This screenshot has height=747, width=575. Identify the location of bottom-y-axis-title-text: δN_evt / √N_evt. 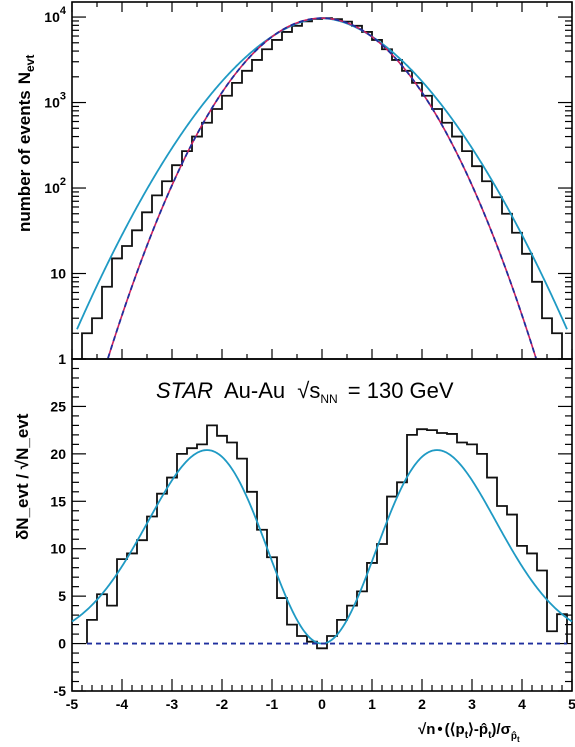
(22, 476).